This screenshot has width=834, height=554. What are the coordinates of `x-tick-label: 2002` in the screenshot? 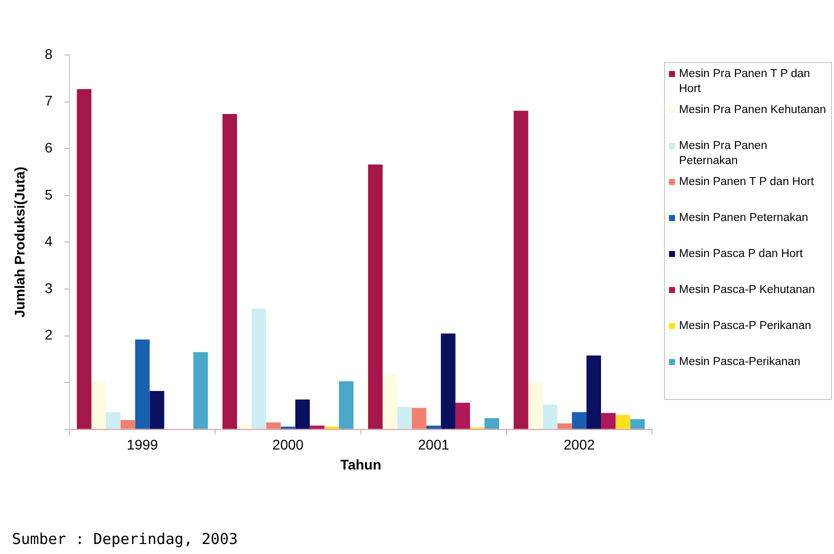 It's located at (579, 444).